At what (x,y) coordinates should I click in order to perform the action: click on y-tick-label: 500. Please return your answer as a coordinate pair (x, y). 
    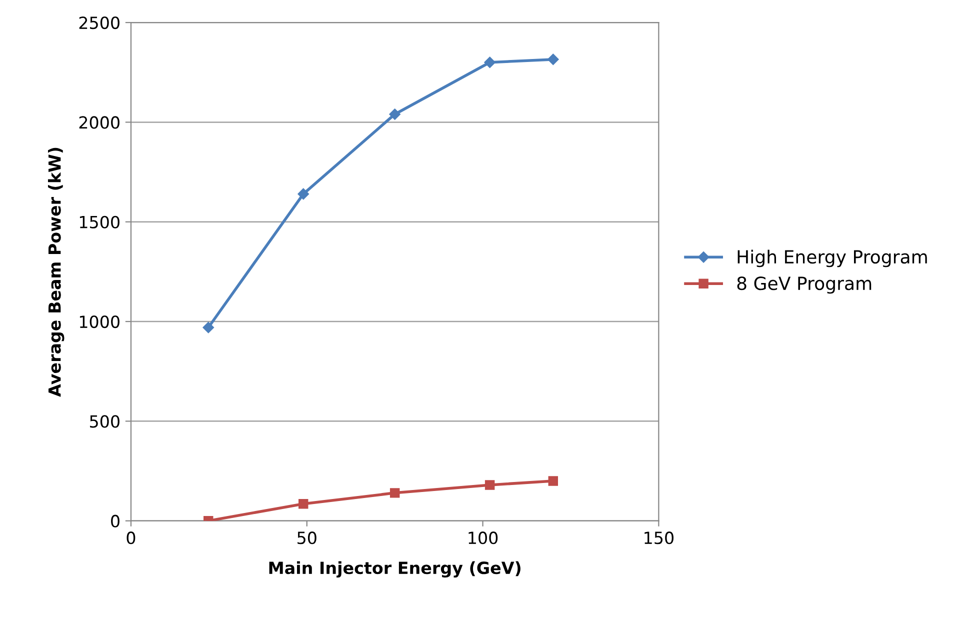
    Looking at the image, I should click on (105, 421).